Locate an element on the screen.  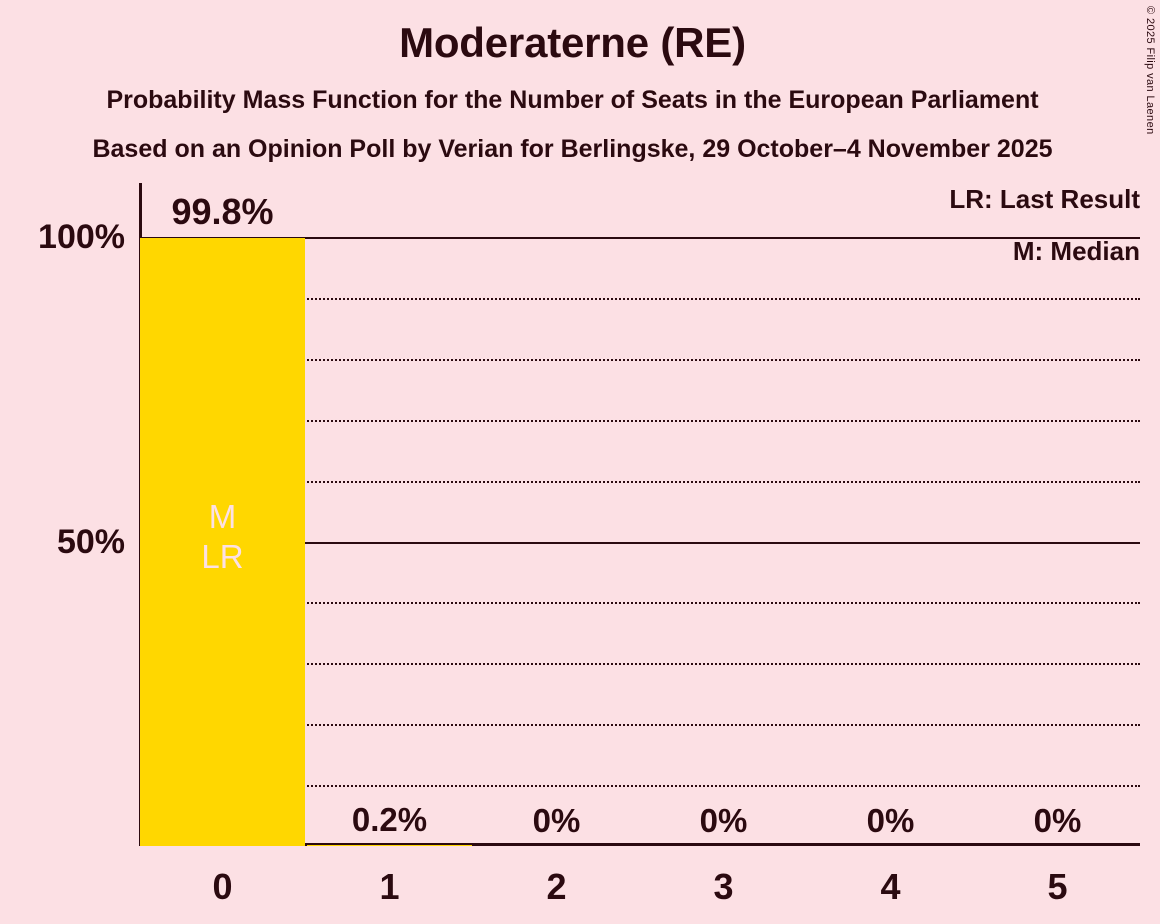
x-tick-2: 2 is located at coordinates (556, 886).